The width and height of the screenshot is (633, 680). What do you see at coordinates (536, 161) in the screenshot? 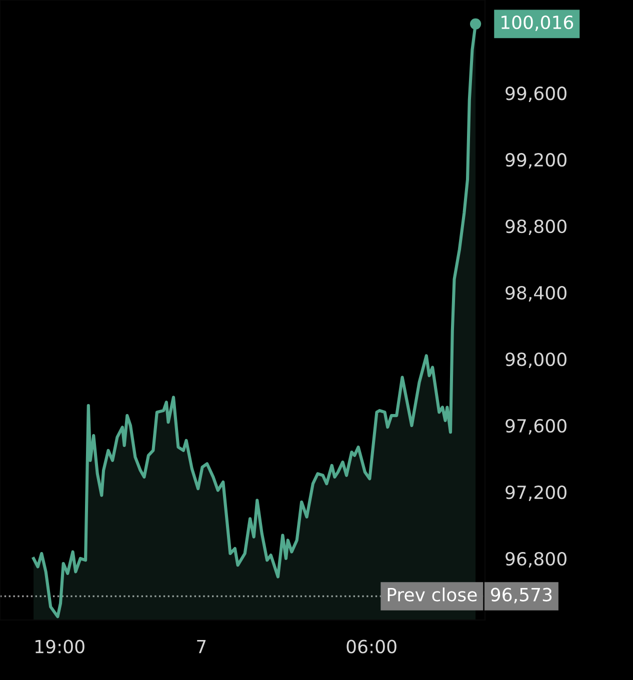
I see `y-tick-label: 99,200` at bounding box center [536, 161].